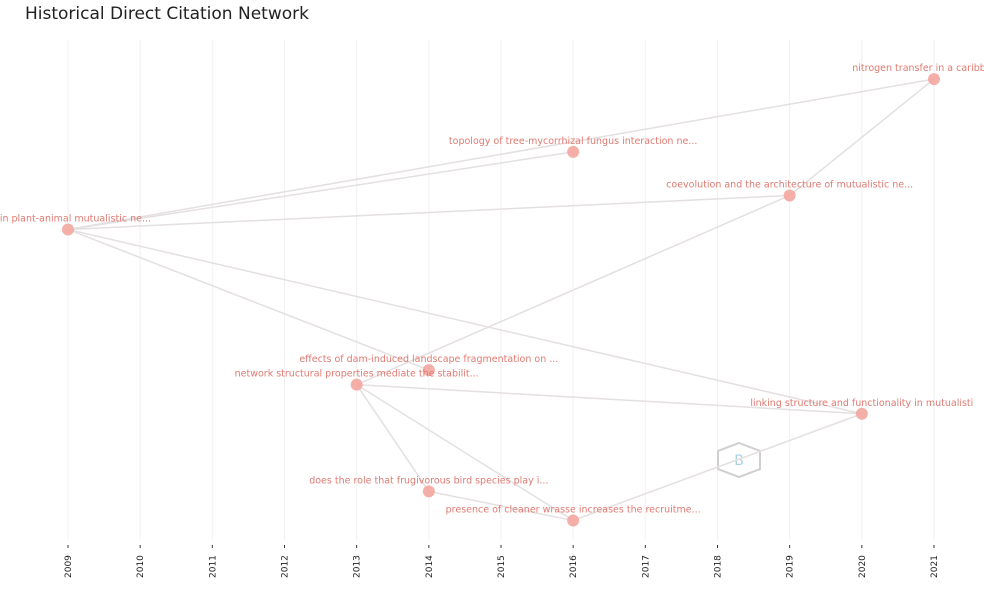 This screenshot has width=984, height=599. I want to click on citation-edge-n2009-n2014a, so click(248, 299).